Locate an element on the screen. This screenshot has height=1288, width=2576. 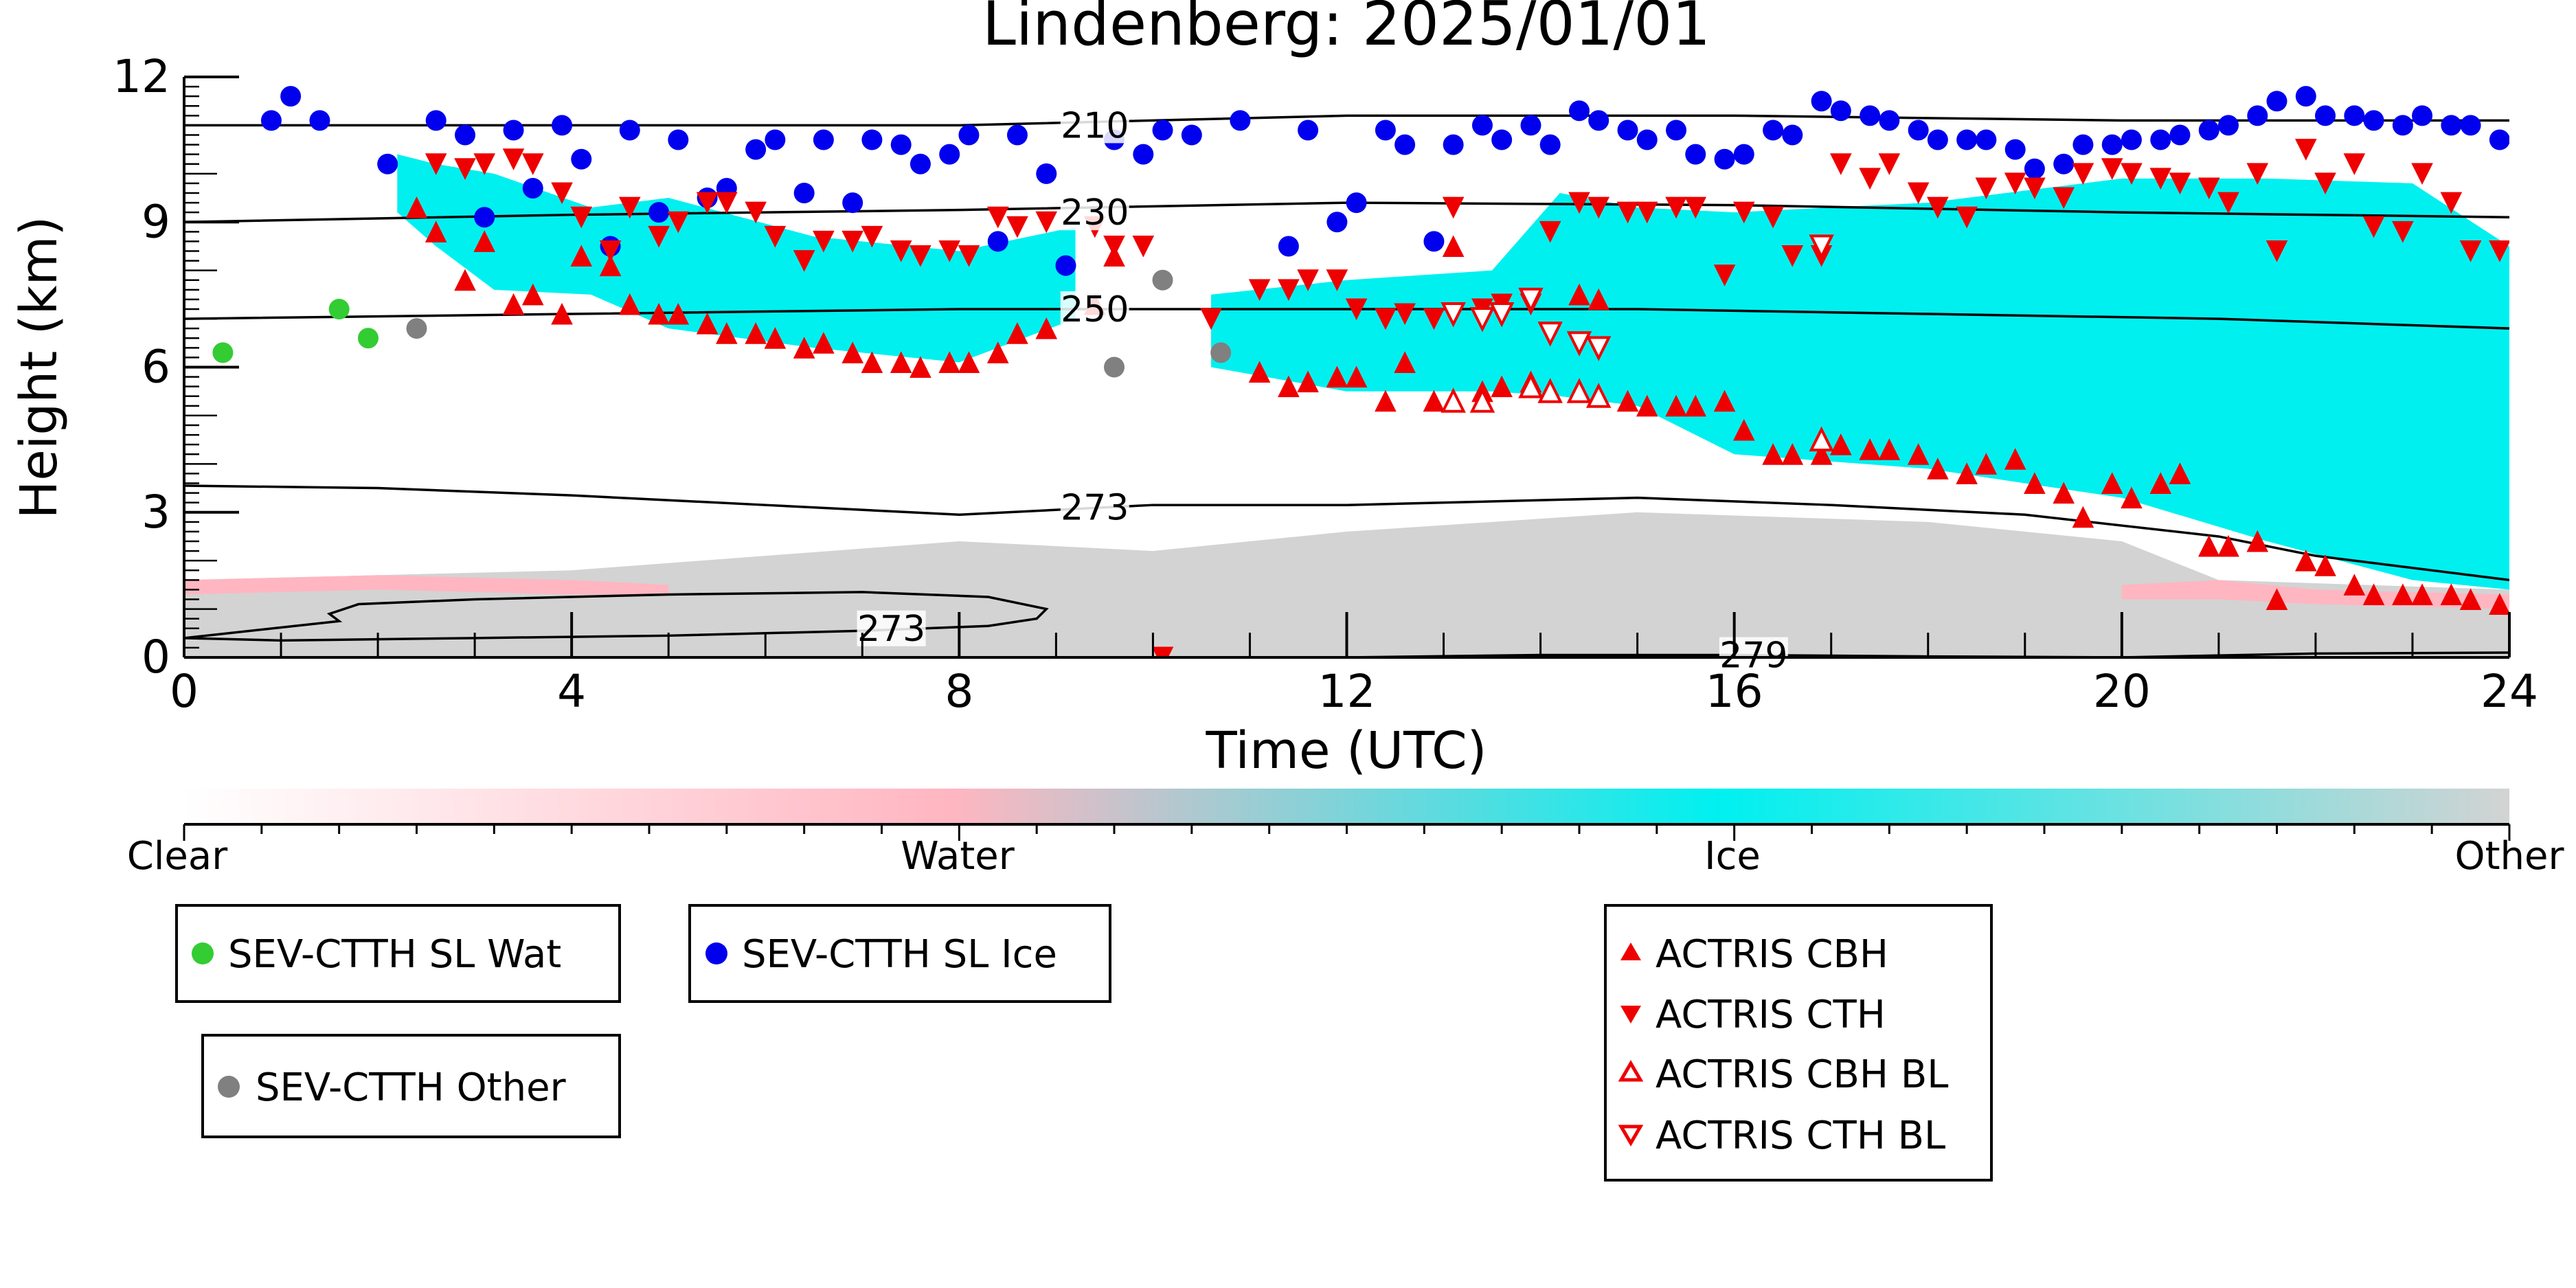
sev-ctth-sl-wat-point is located at coordinates (368, 338).